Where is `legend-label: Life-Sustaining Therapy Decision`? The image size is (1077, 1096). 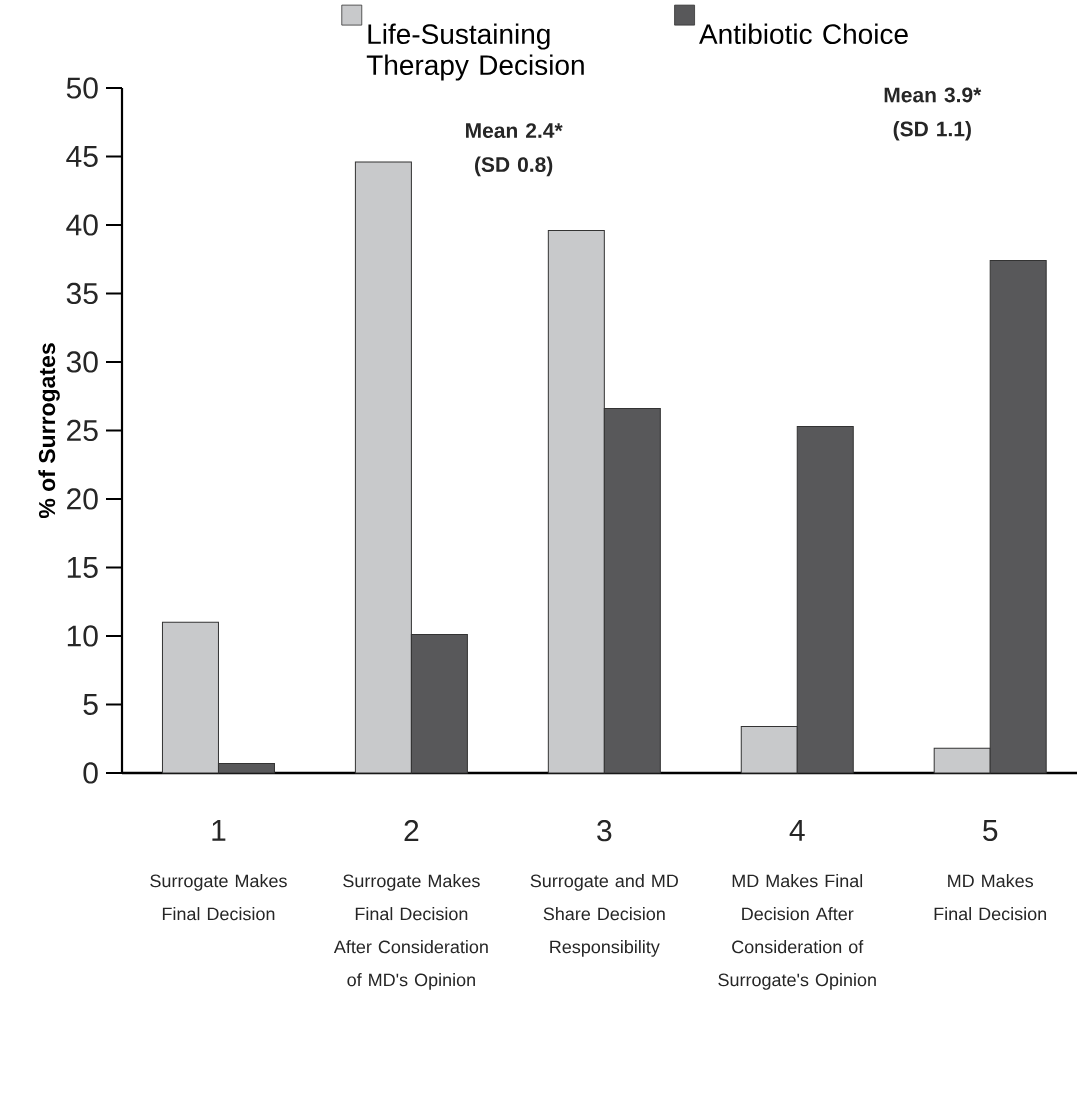
legend-label: Life-Sustaining Therapy Decision is located at coordinates (475, 52).